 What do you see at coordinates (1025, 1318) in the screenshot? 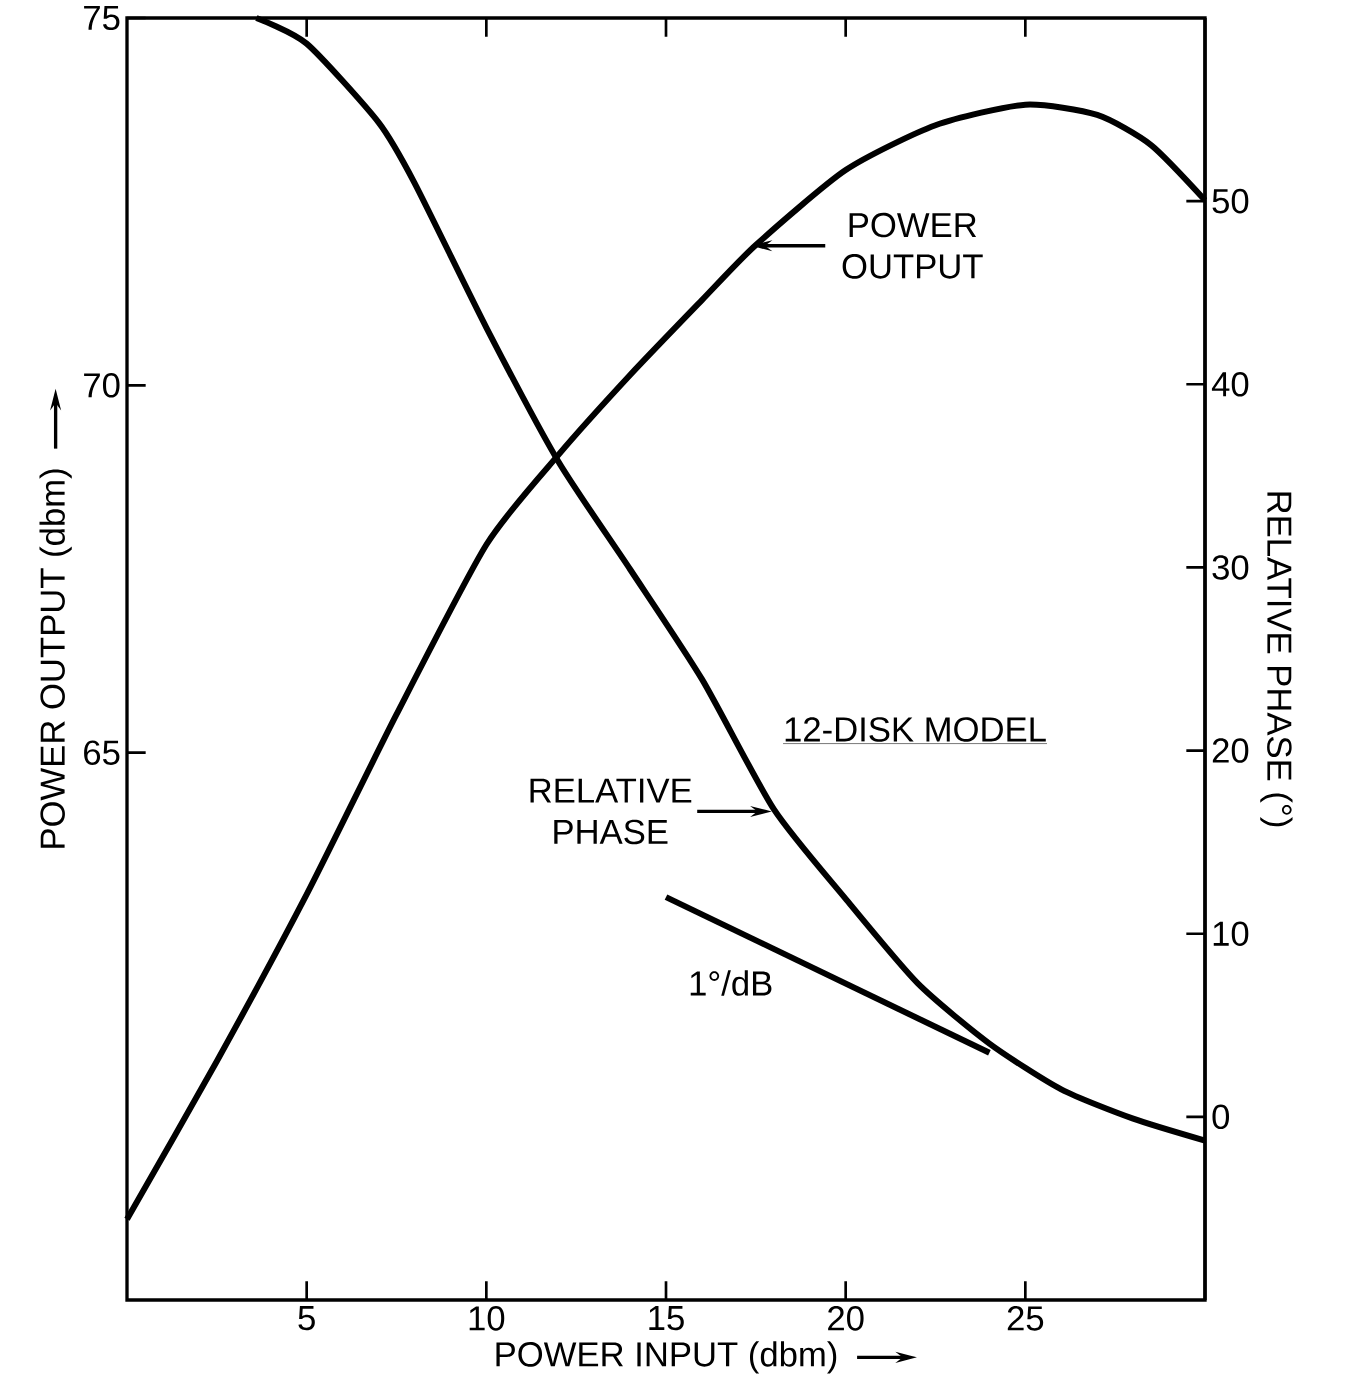
I see `x-tick-label: 25` at bounding box center [1025, 1318].